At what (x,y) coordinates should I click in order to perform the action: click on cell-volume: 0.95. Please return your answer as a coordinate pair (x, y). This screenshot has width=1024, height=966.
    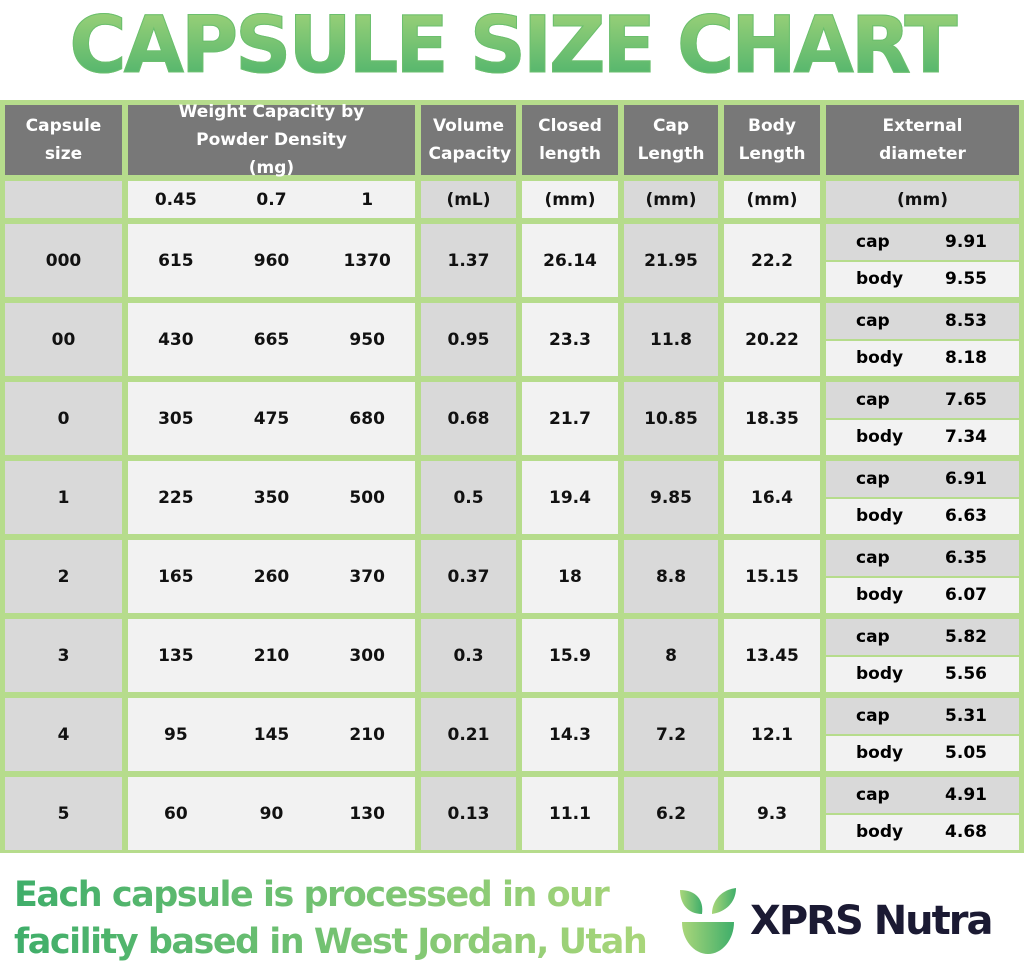
    Looking at the image, I should click on (468, 339).